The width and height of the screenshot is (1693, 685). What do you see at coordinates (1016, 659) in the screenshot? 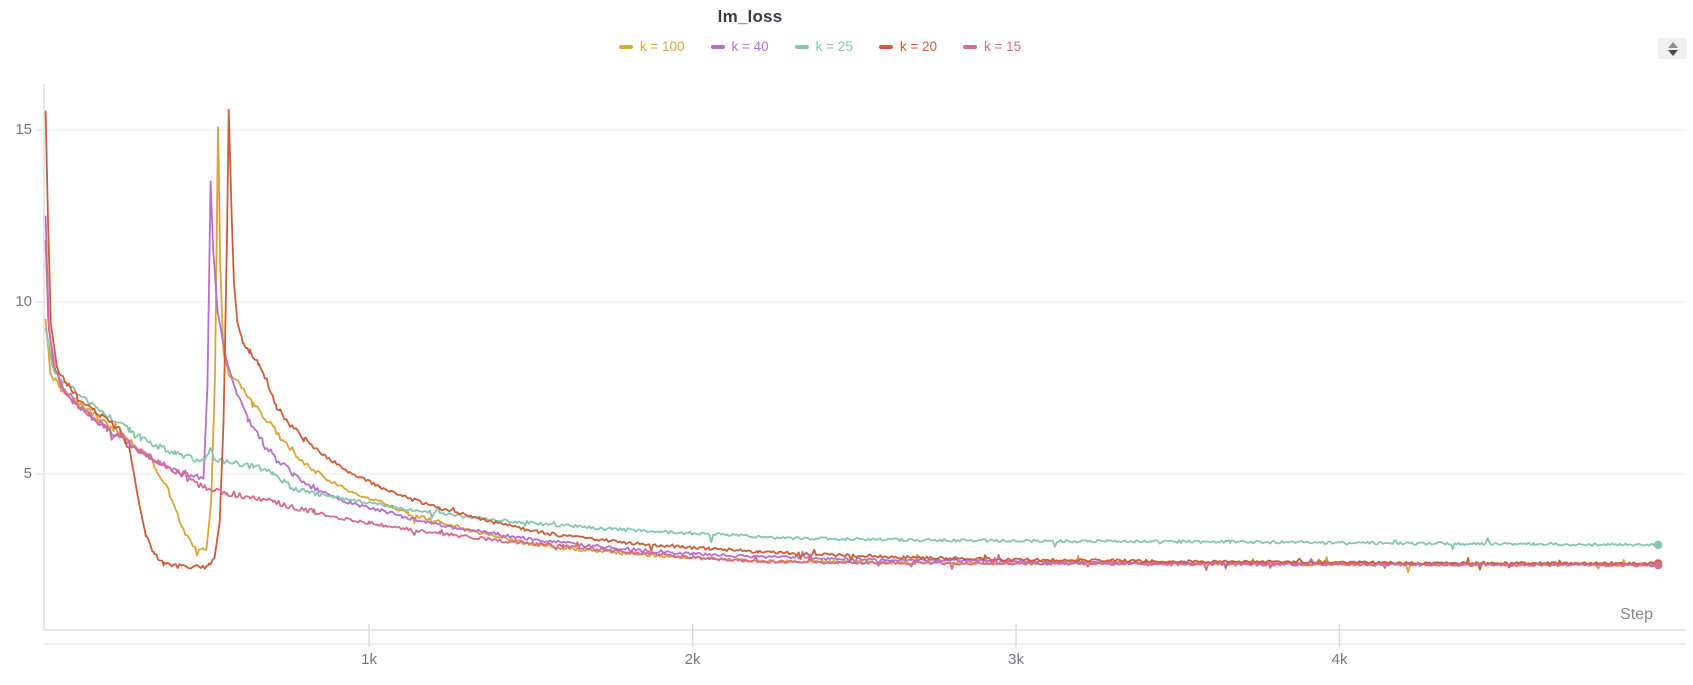
I see `x-tick-label-3k: 3k` at bounding box center [1016, 659].